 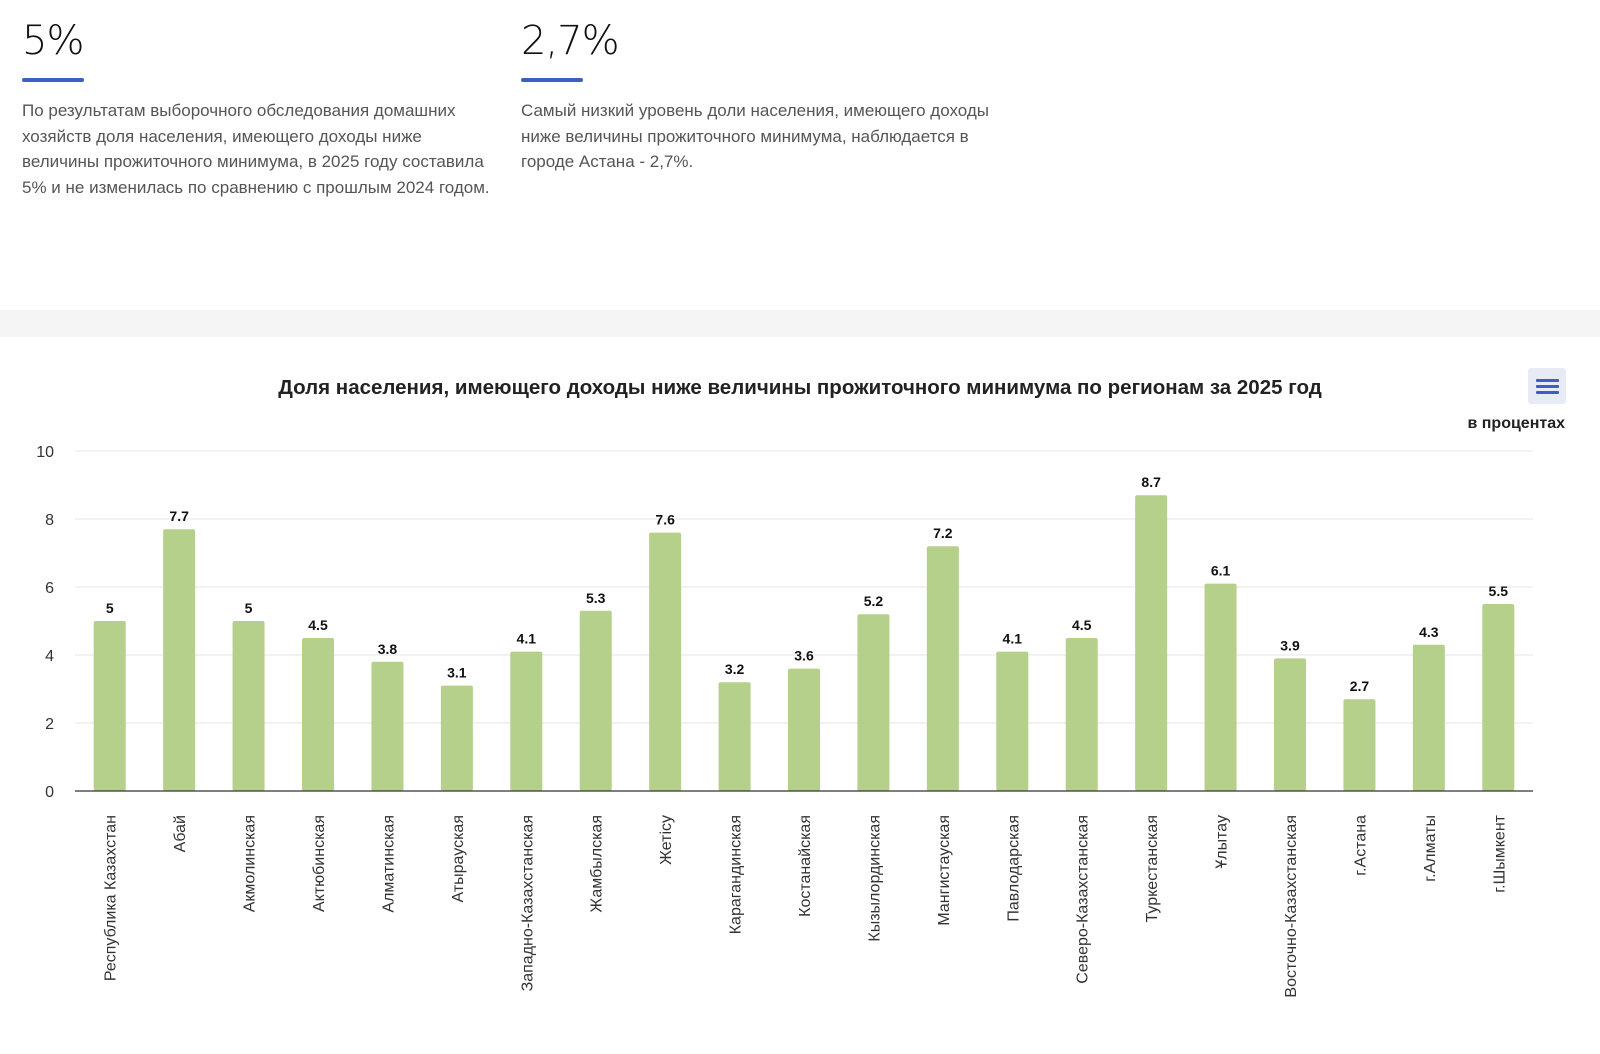 I want to click on stat-value: 5%, so click(x=53, y=41).